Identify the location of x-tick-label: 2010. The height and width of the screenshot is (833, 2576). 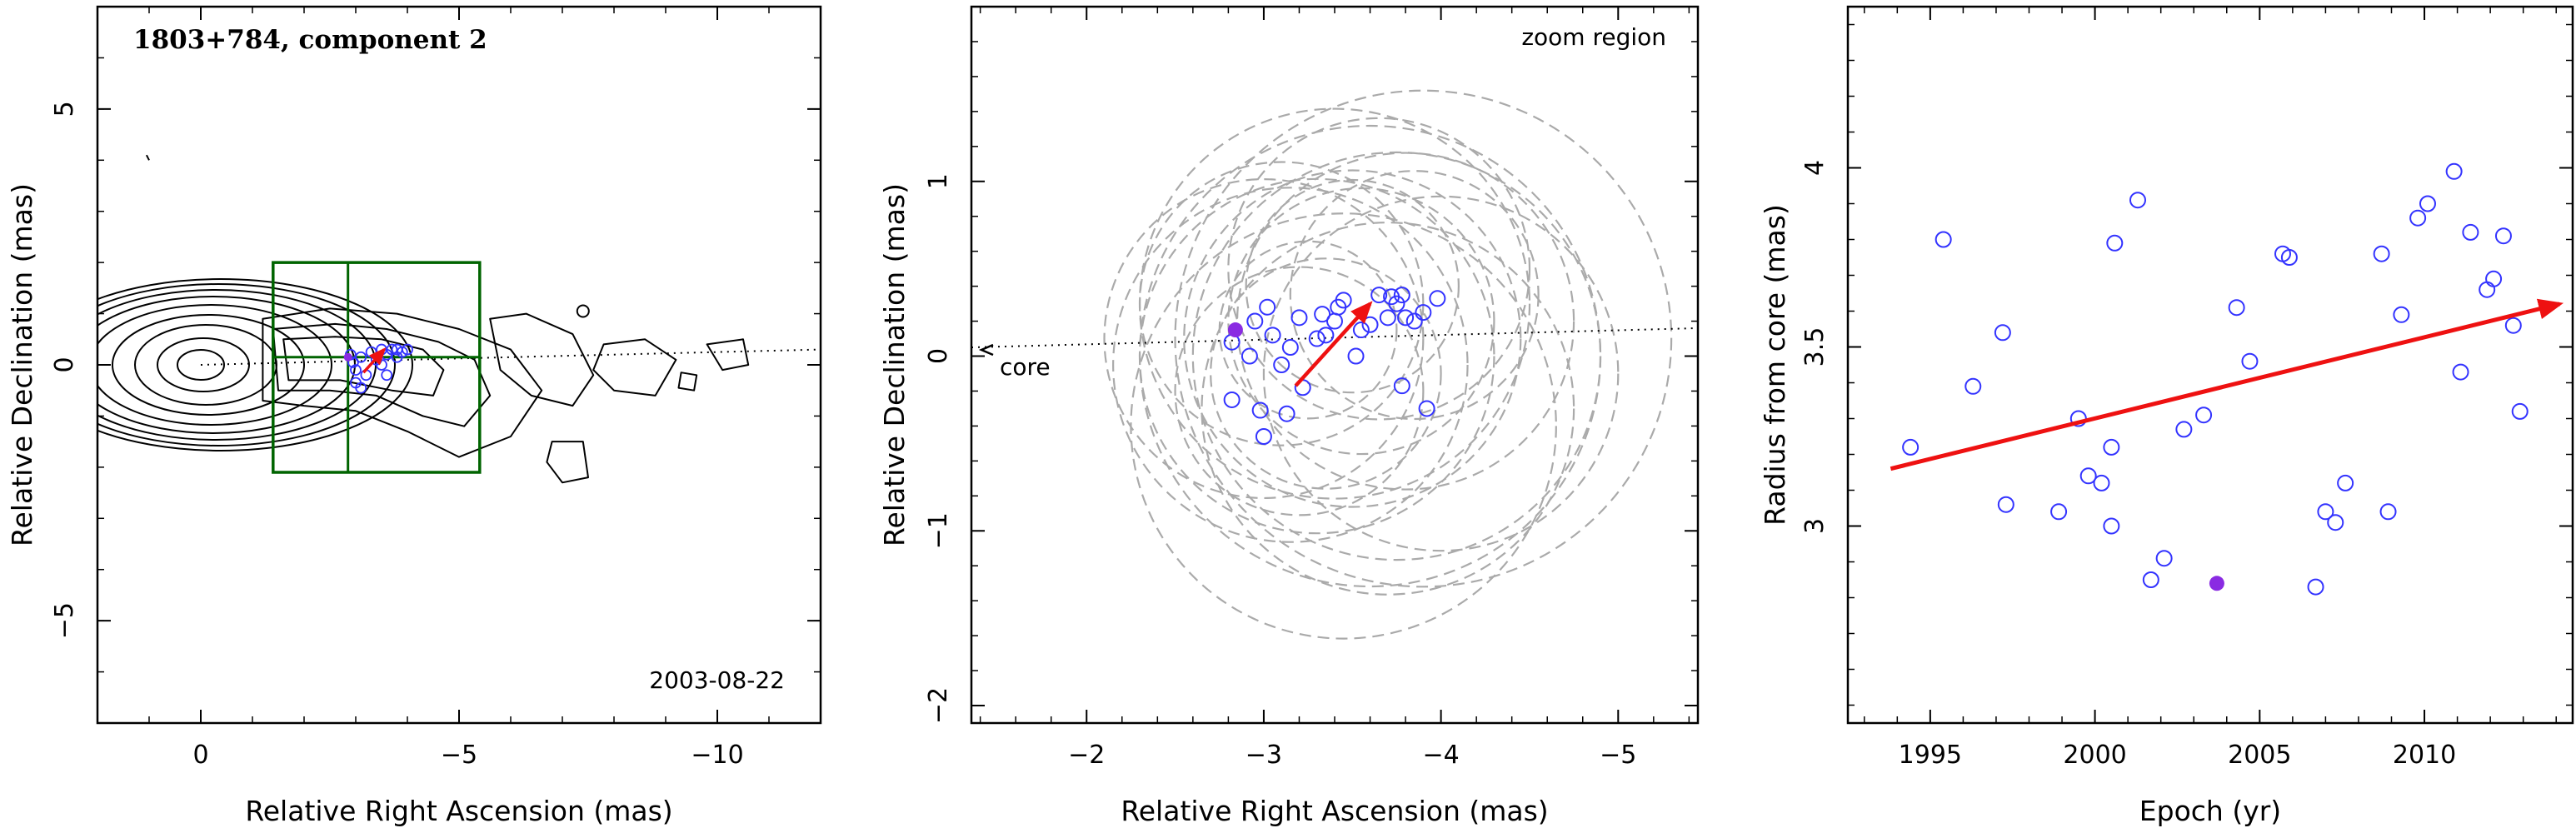
(2424, 755).